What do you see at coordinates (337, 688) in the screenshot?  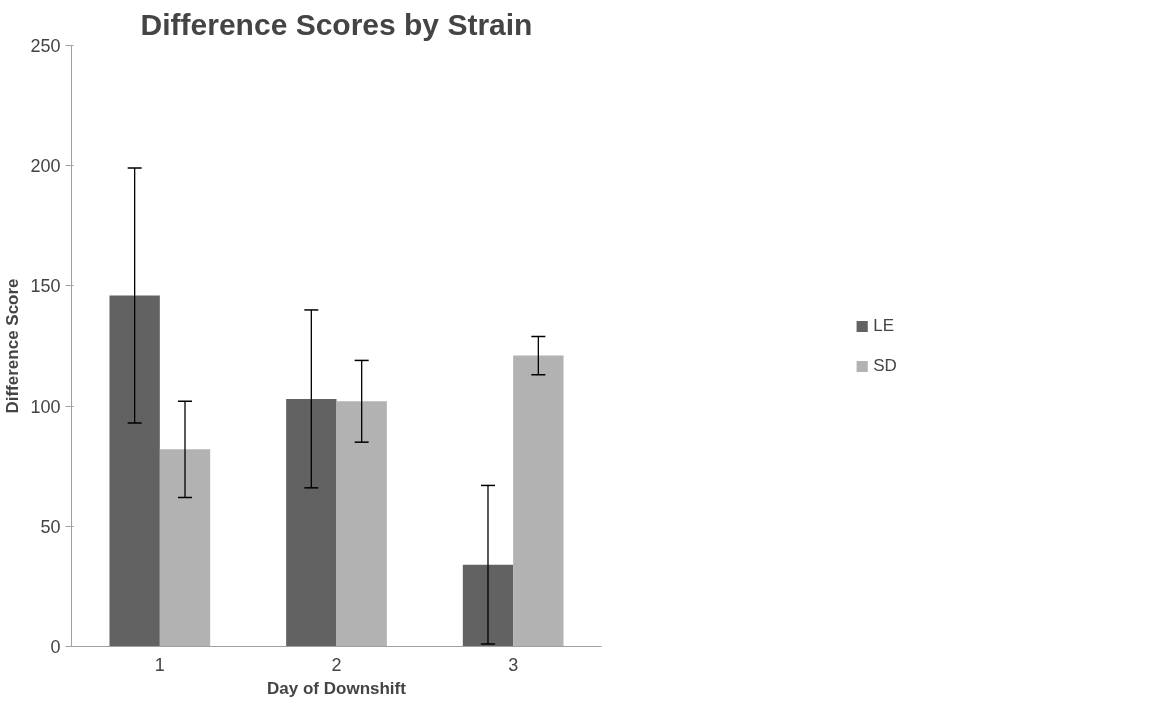 I see `x-axis-title: Day of Downshift` at bounding box center [337, 688].